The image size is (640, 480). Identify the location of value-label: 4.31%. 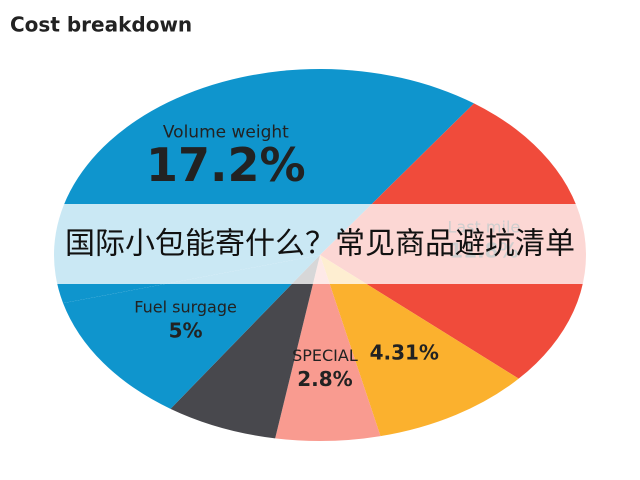
(404, 353).